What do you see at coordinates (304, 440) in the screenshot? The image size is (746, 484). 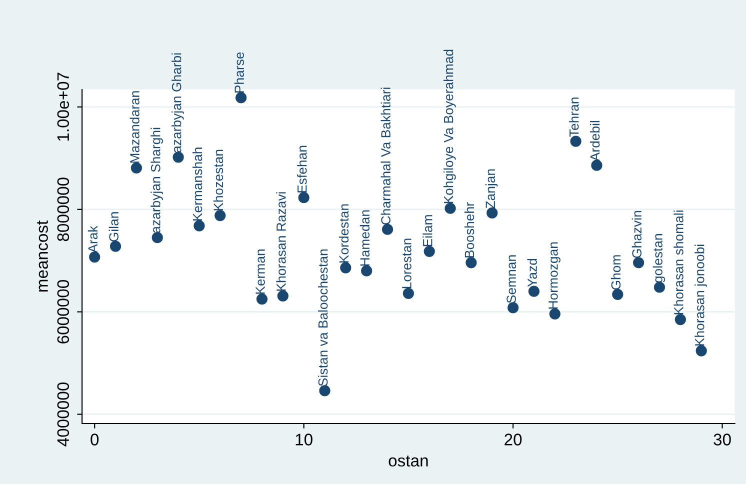 I see `x-tick-label: 10` at bounding box center [304, 440].